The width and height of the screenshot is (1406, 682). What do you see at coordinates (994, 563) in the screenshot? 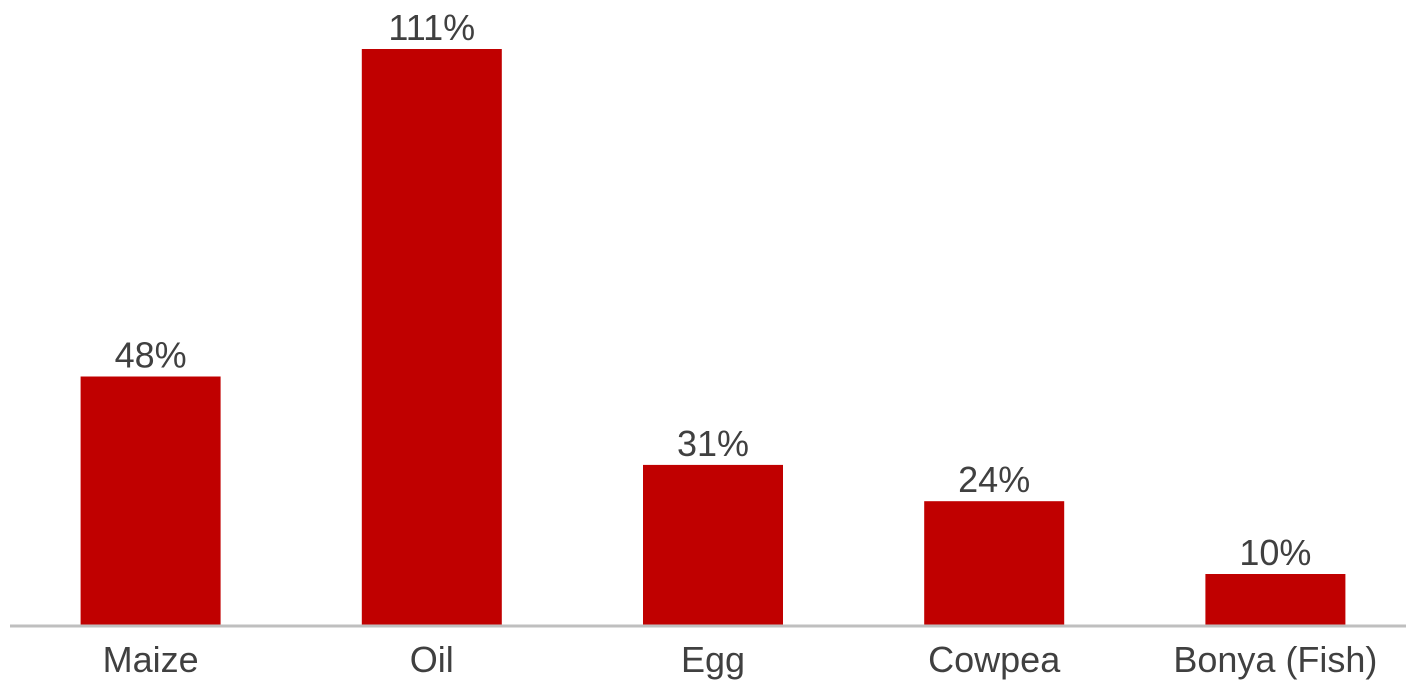
I see `bar-cowpea` at bounding box center [994, 563].